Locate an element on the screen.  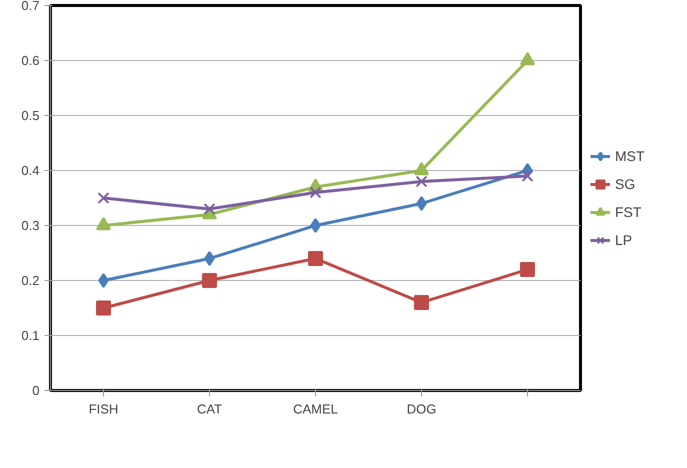
x-tick-label: DOG is located at coordinates (421, 409).